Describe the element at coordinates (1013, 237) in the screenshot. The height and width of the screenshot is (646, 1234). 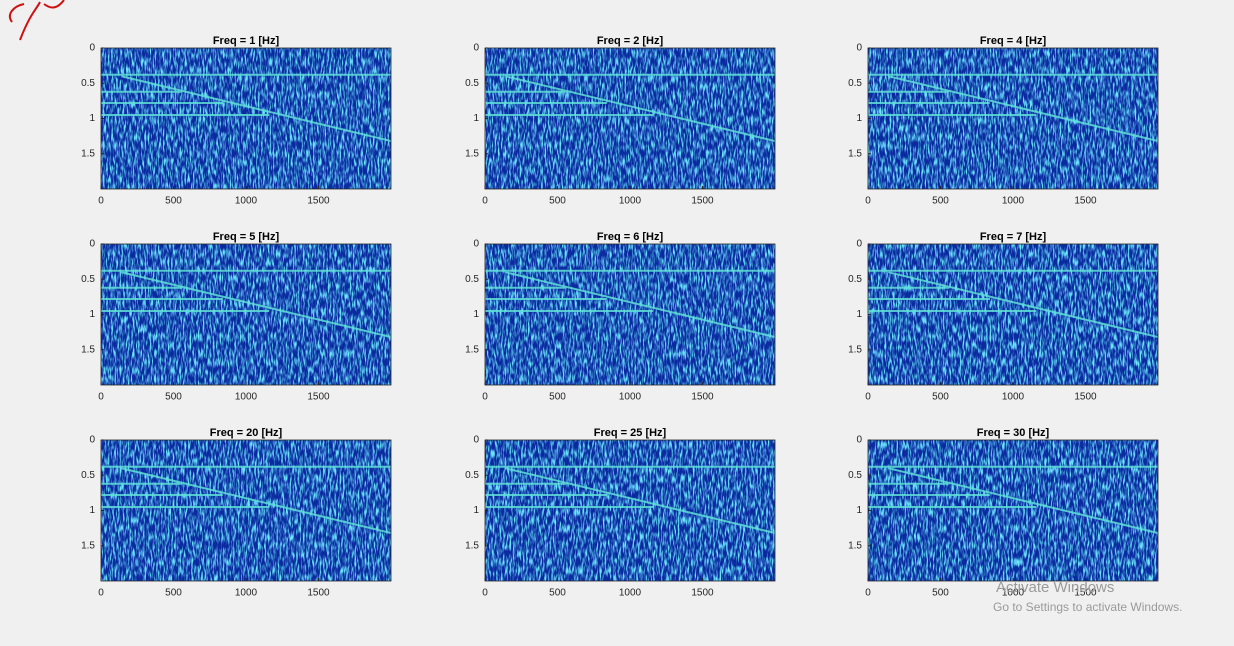
I see `chart-title: Freq = 7 [Hz]` at that location.